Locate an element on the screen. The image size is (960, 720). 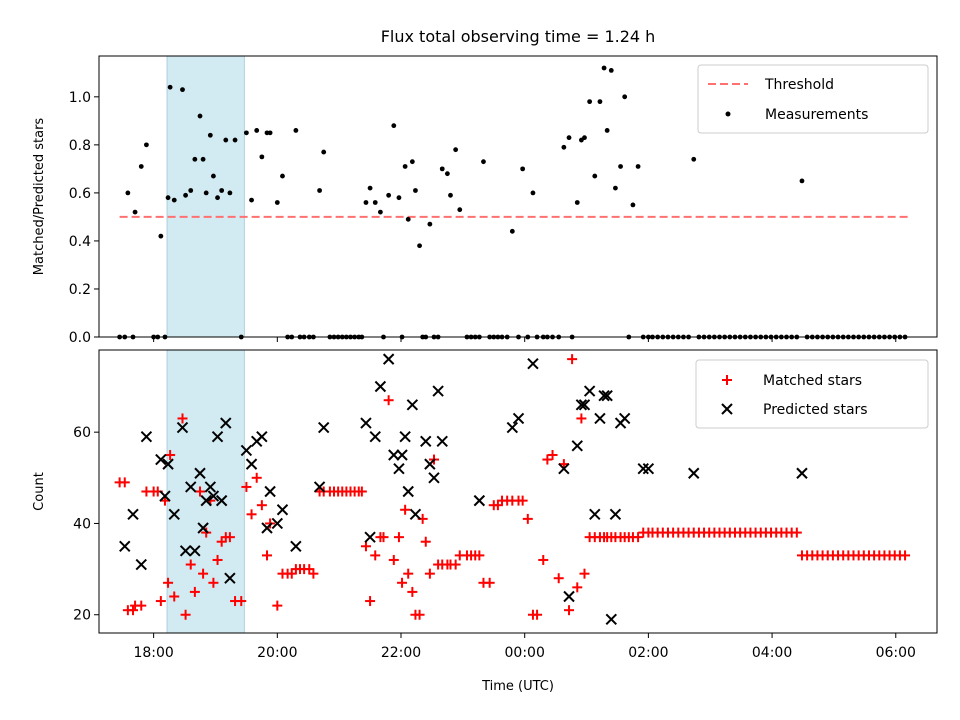
y-tick-label: 0.8 is located at coordinates (80, 146).